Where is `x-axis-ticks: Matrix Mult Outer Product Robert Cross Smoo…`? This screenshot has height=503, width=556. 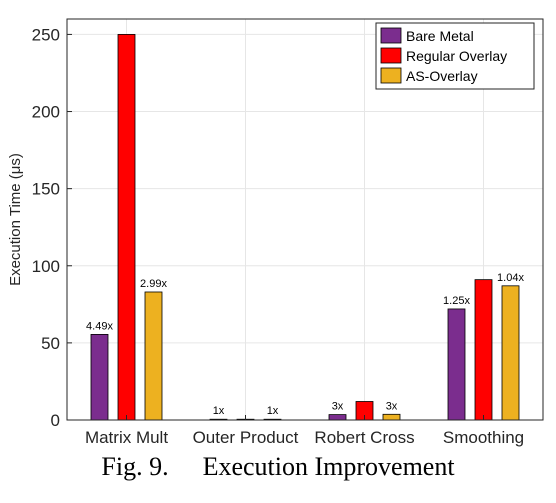 x-axis-ticks: Matrix Mult Outer Product Robert Cross Smoo… is located at coordinates (304, 431).